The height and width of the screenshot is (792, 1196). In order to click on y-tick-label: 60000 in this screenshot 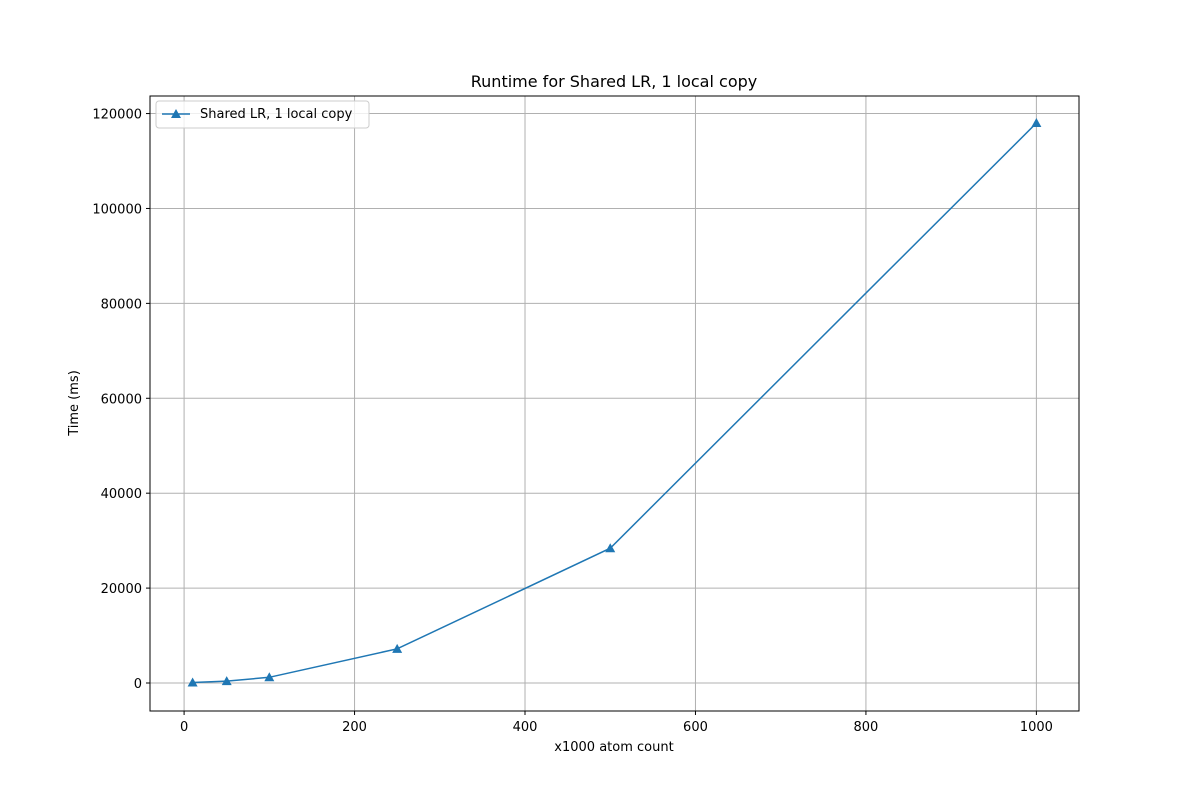, I will do `click(121, 399)`.